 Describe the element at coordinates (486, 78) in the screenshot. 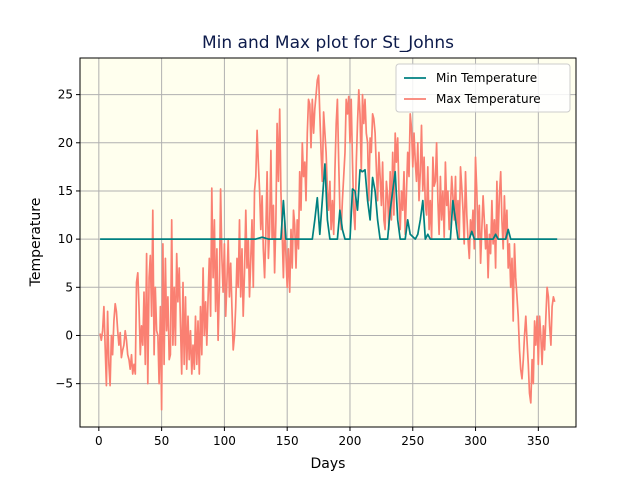

I see `legend-label: Min Temperature` at that location.